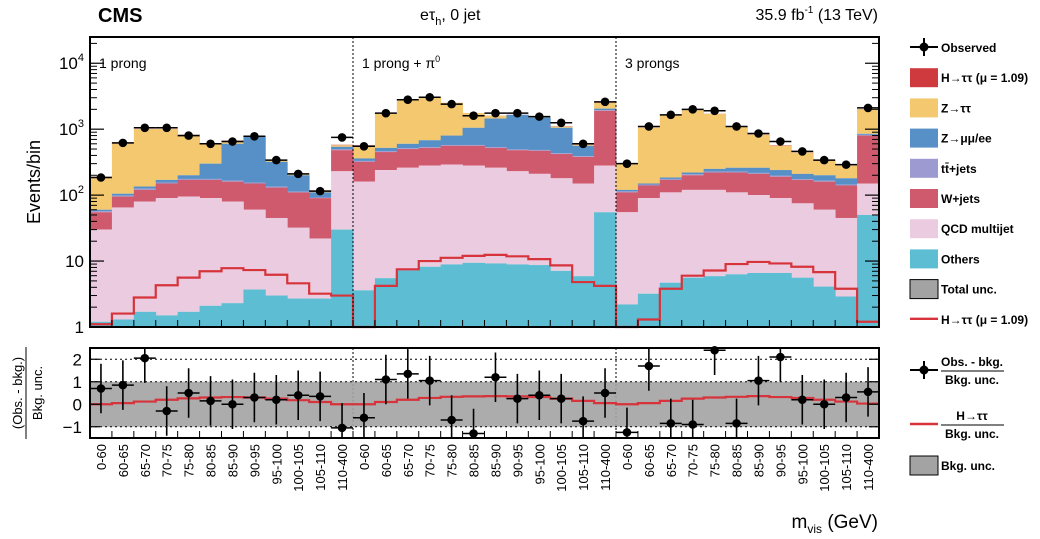 This screenshot has height=539, width=1040. Describe the element at coordinates (428, 15) in the screenshot. I see `channel-main: eτ` at that location.